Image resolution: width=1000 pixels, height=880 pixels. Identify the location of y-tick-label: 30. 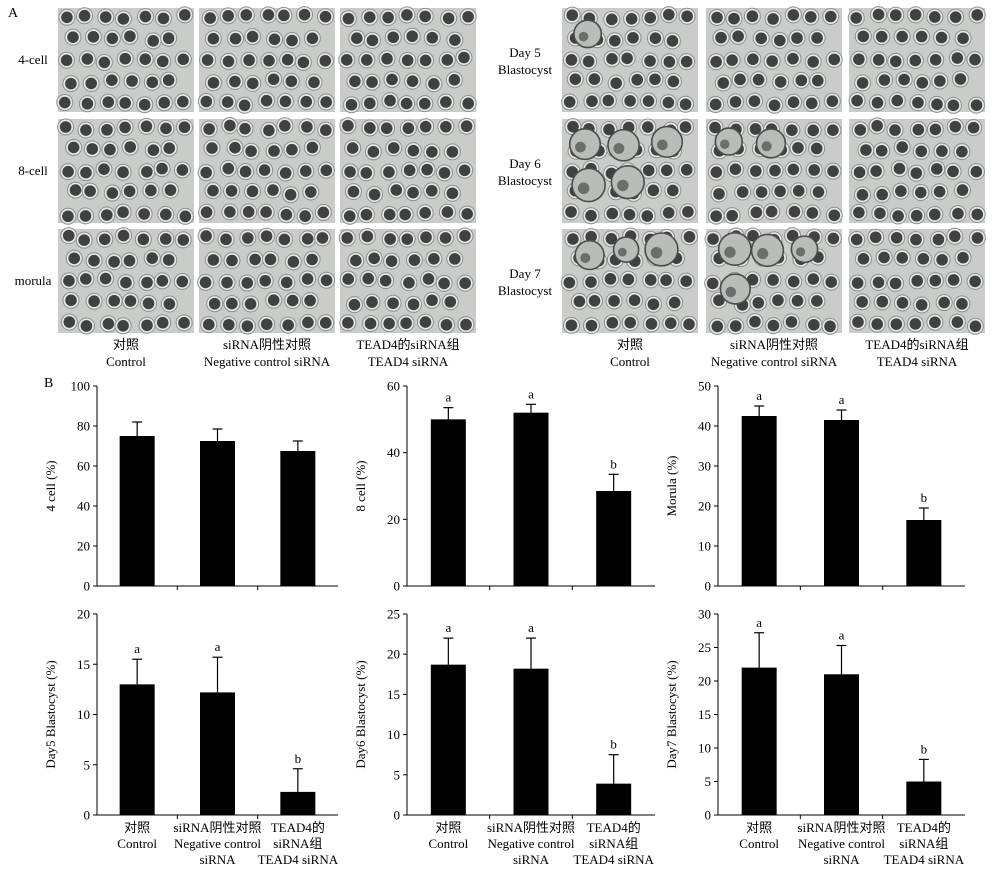
(704, 466).